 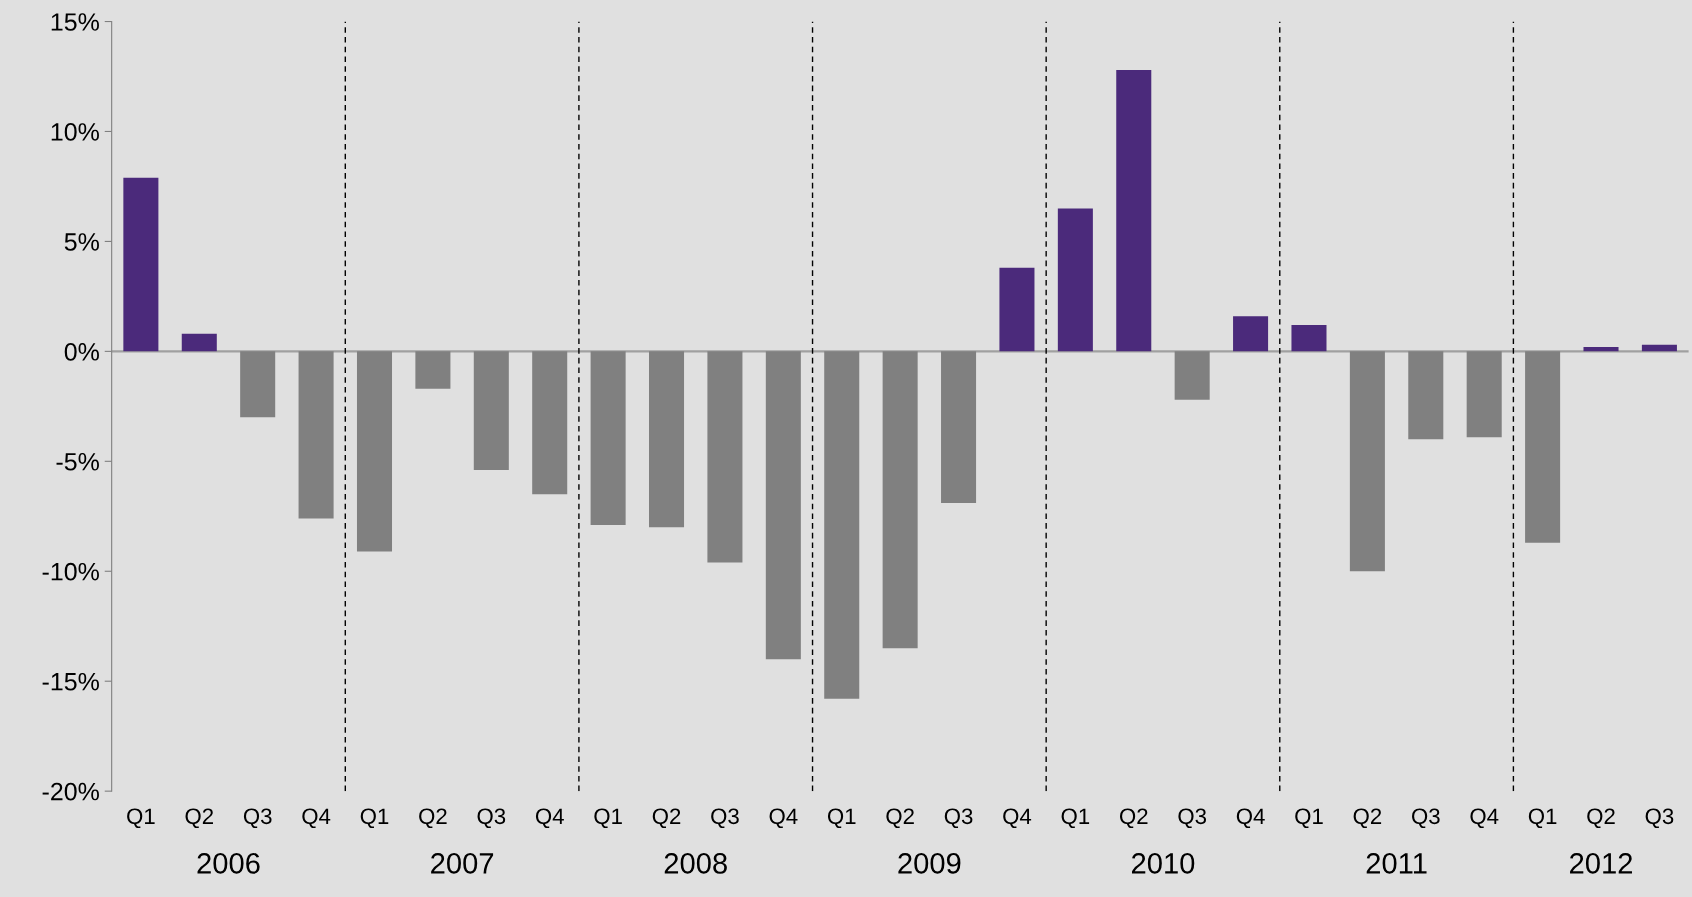 What do you see at coordinates (75, 22) in the screenshot?
I see `y-tick-label: 15%` at bounding box center [75, 22].